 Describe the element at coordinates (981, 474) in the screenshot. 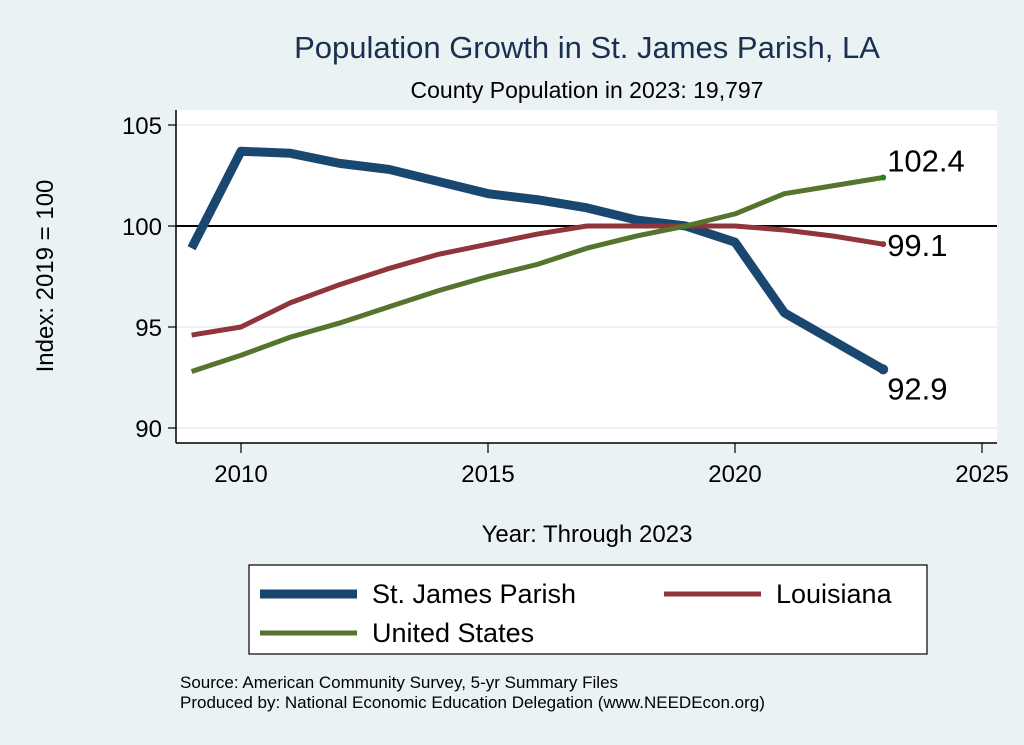

I see `x-tick-label-2025: 2025` at that location.